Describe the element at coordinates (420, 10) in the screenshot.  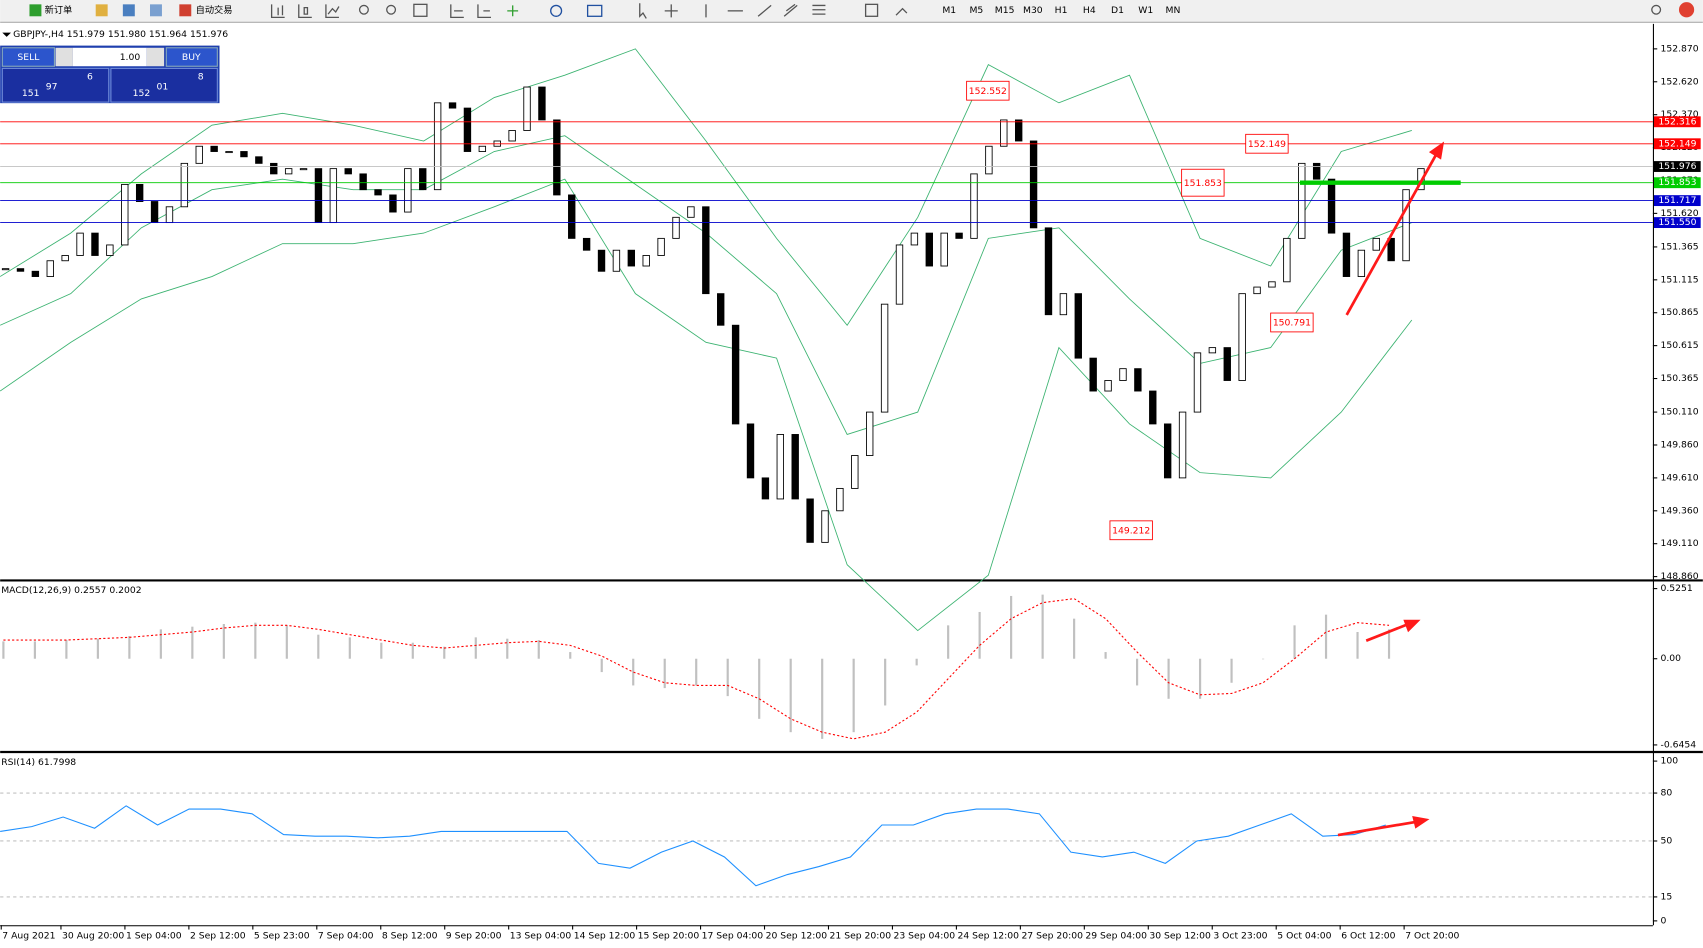
I see `tile-icon` at that location.